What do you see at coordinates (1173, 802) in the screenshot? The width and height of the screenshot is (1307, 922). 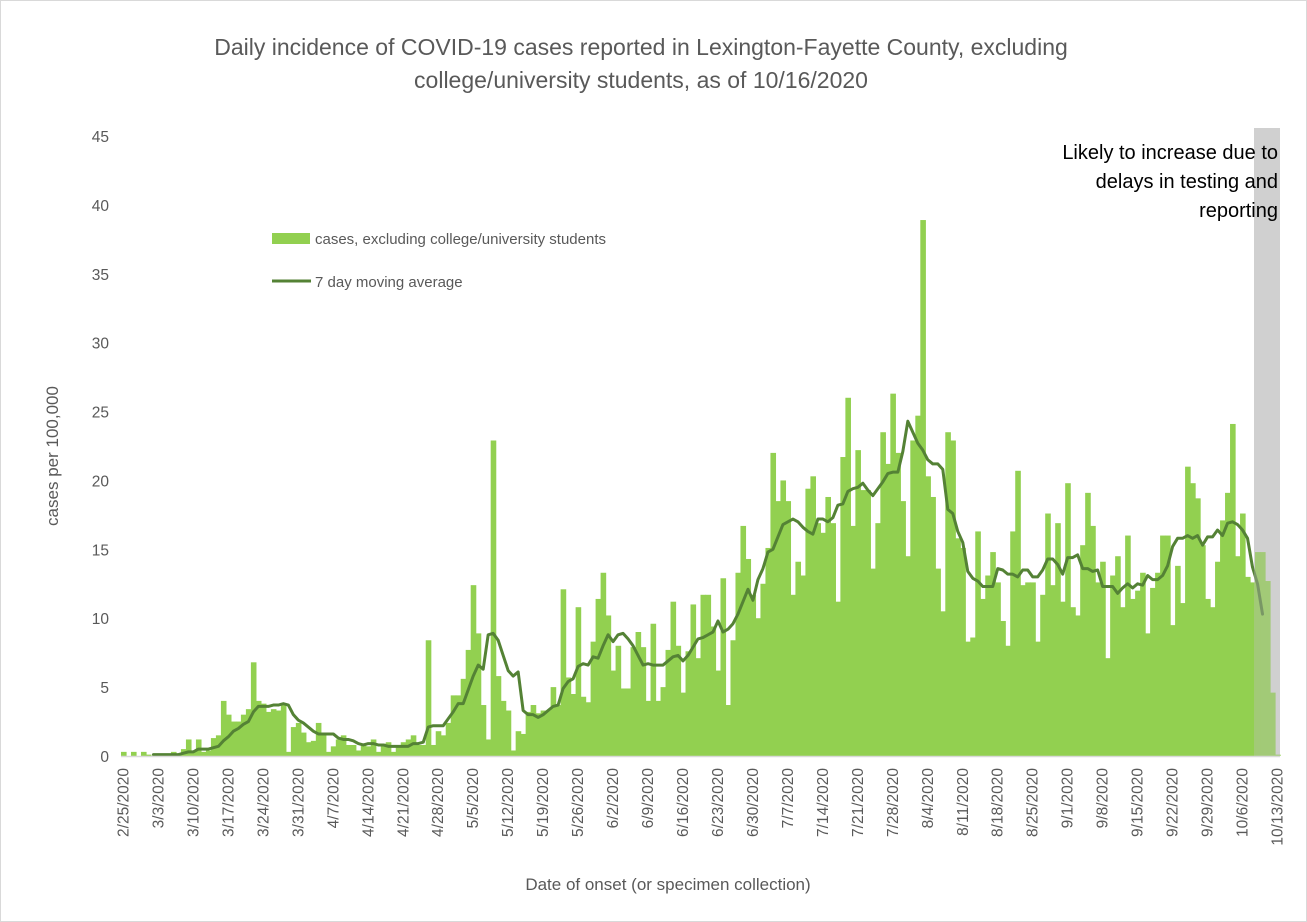 I see `x-tick-label: 9/22/2020` at bounding box center [1173, 802].